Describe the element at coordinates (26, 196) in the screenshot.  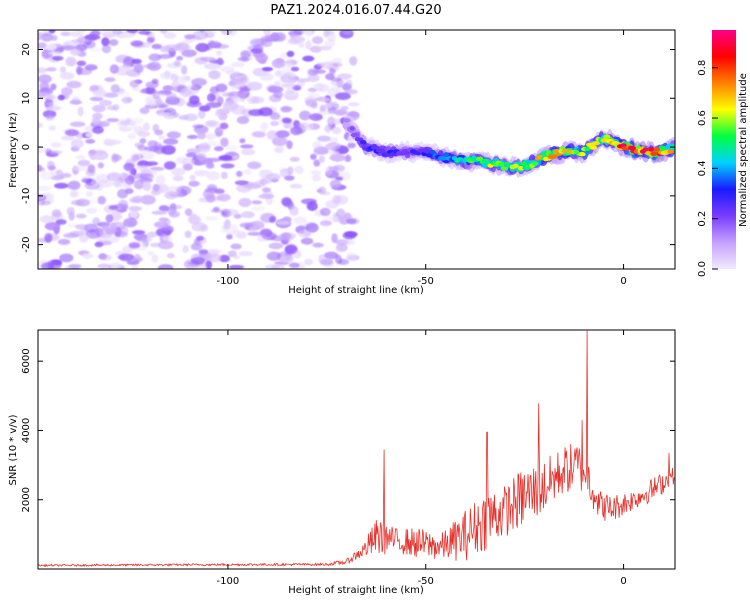
I see `y-tick-label: -10` at that location.